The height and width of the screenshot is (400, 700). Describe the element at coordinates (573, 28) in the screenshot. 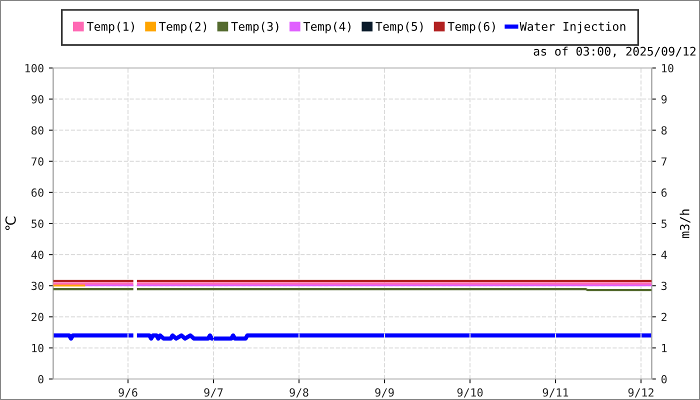

I see `legend-label: Water Injection` at that location.